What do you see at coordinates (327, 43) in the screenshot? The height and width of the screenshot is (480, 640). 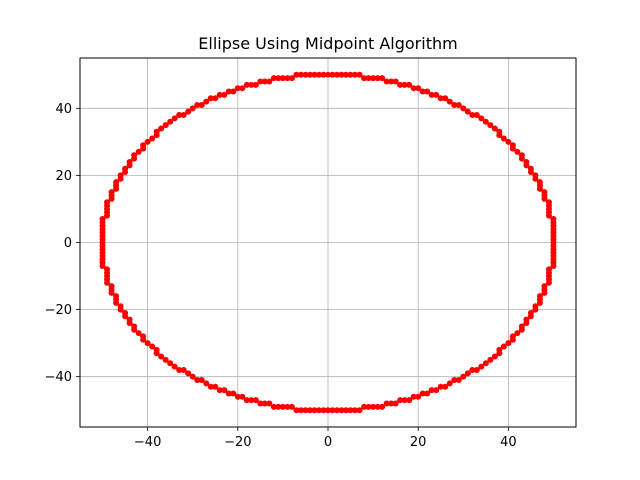 I see `chart-title: Ellipse Using Midpoint Algorithm` at bounding box center [327, 43].